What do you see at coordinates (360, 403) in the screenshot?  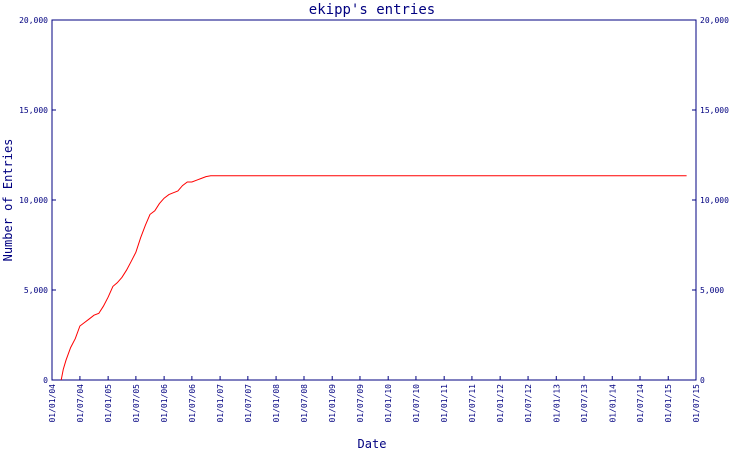 I see `x-tick-label: 01/07/09` at bounding box center [360, 403].